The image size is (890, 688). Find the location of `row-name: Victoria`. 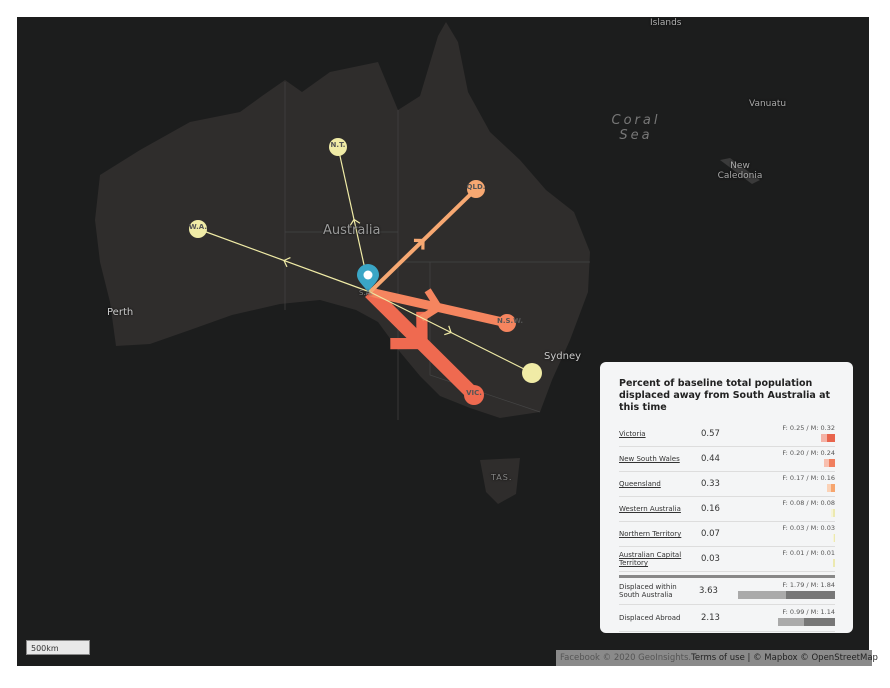

row-name: Victoria is located at coordinates (632, 434).